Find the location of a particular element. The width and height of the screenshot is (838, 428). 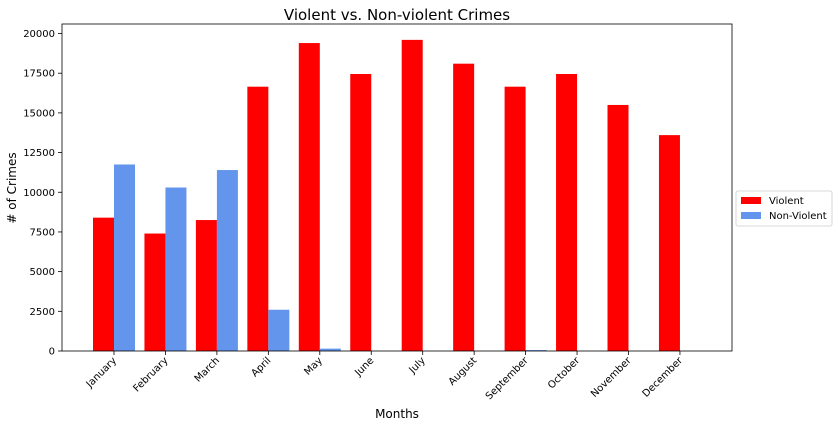

y-tick-label: 15000 is located at coordinates (39, 113).